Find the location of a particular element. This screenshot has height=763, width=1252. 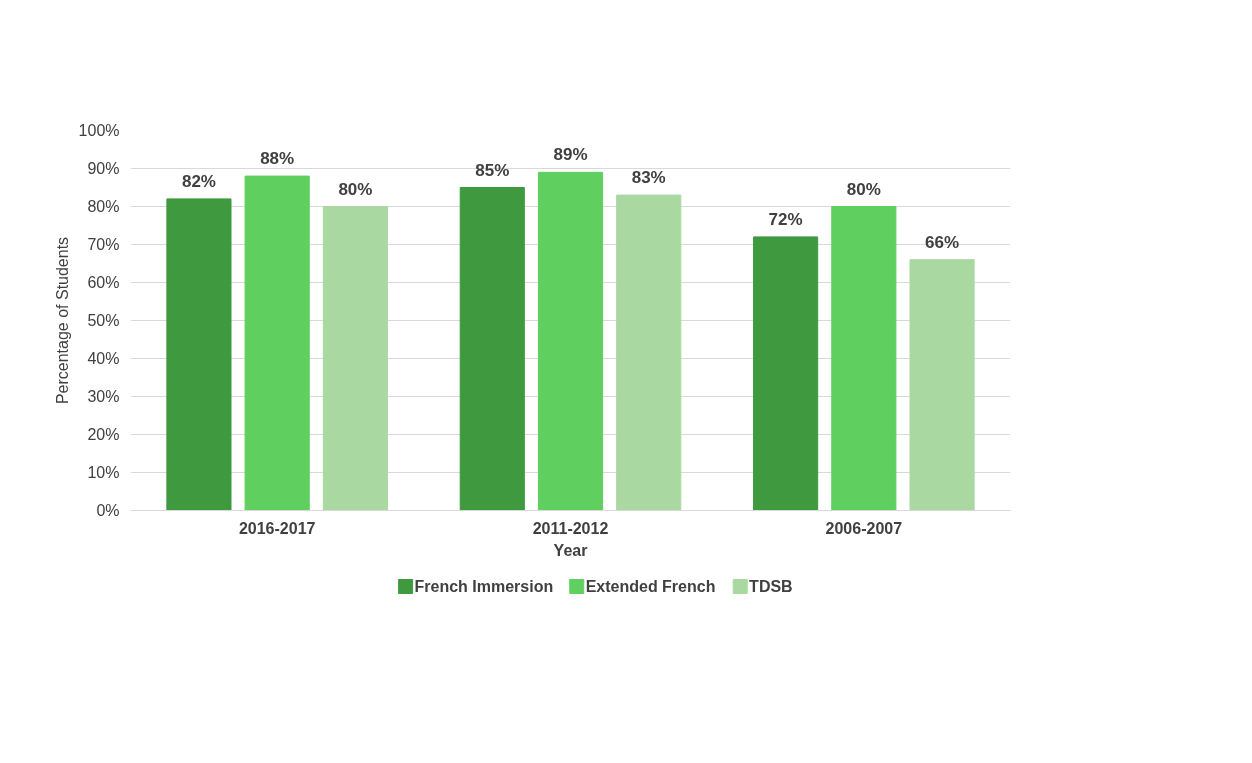

data-label: 82% is located at coordinates (198, 181).